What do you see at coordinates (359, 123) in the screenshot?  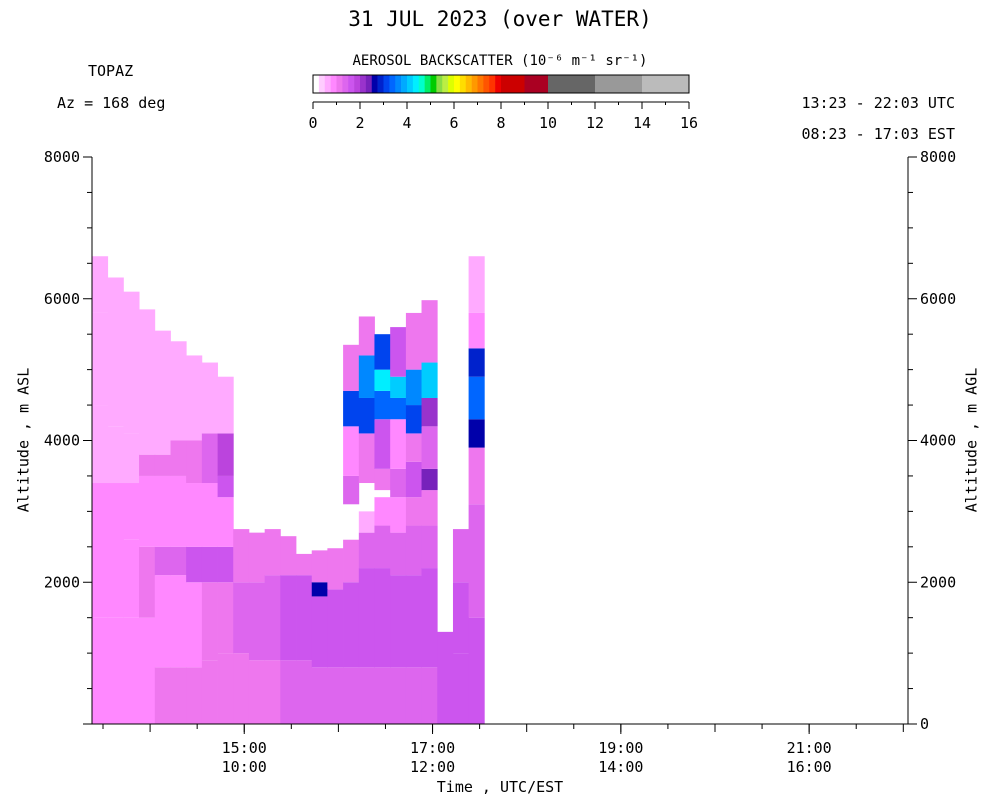 I see `colorbar-tick-label-1: 2` at bounding box center [359, 123].